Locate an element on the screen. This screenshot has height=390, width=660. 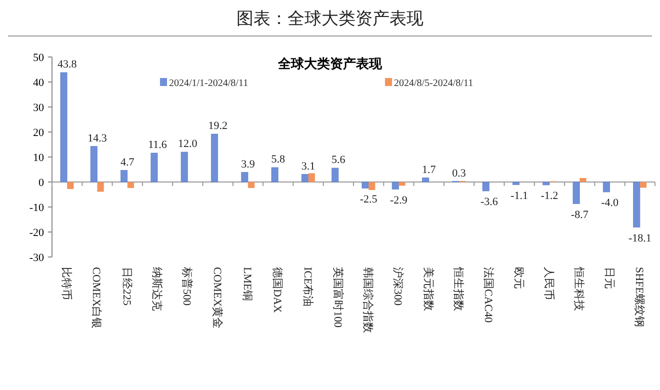
y-tick-label: -10 is located at coordinates (36, 208).